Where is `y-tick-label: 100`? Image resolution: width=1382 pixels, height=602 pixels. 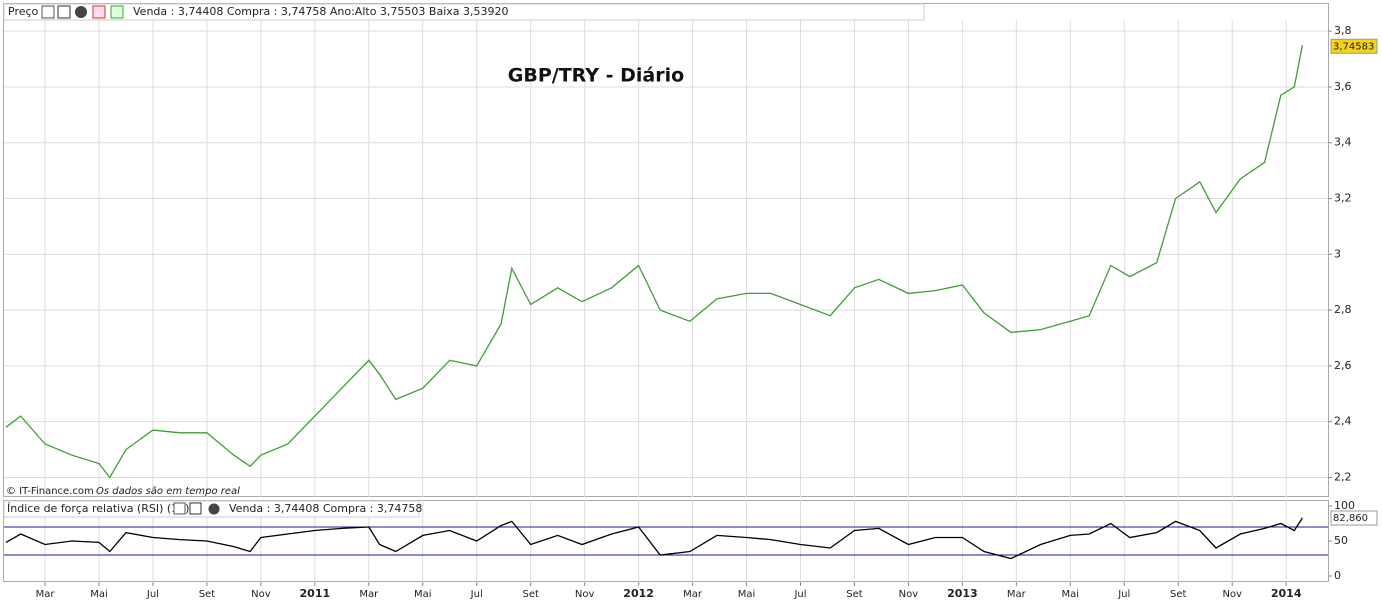 y-tick-label: 100 is located at coordinates (1344, 505).